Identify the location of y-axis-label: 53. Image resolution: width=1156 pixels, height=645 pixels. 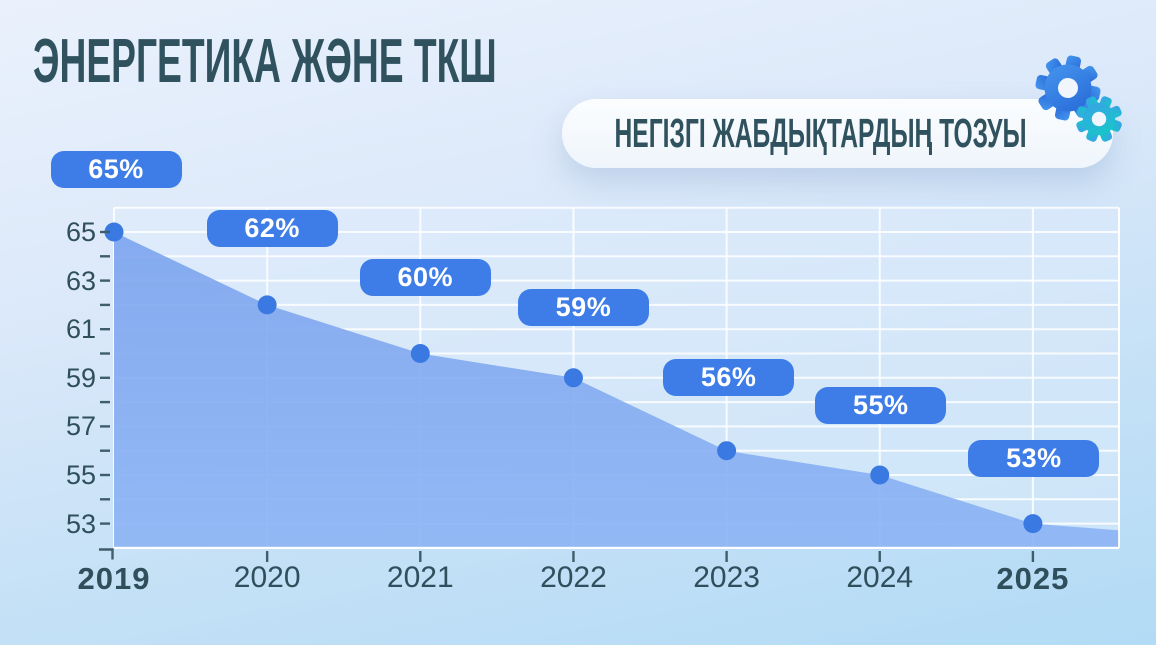
(80, 523).